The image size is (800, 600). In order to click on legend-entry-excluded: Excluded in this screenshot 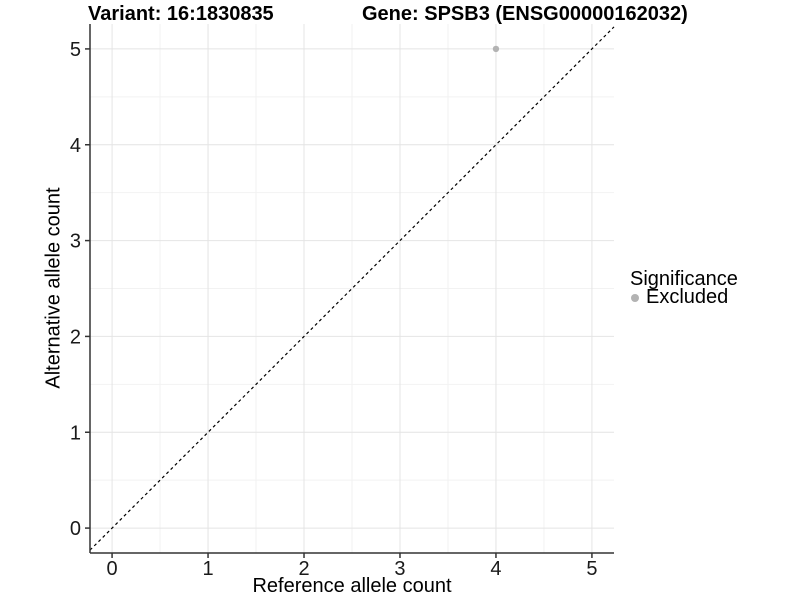, I will do `click(684, 297)`.